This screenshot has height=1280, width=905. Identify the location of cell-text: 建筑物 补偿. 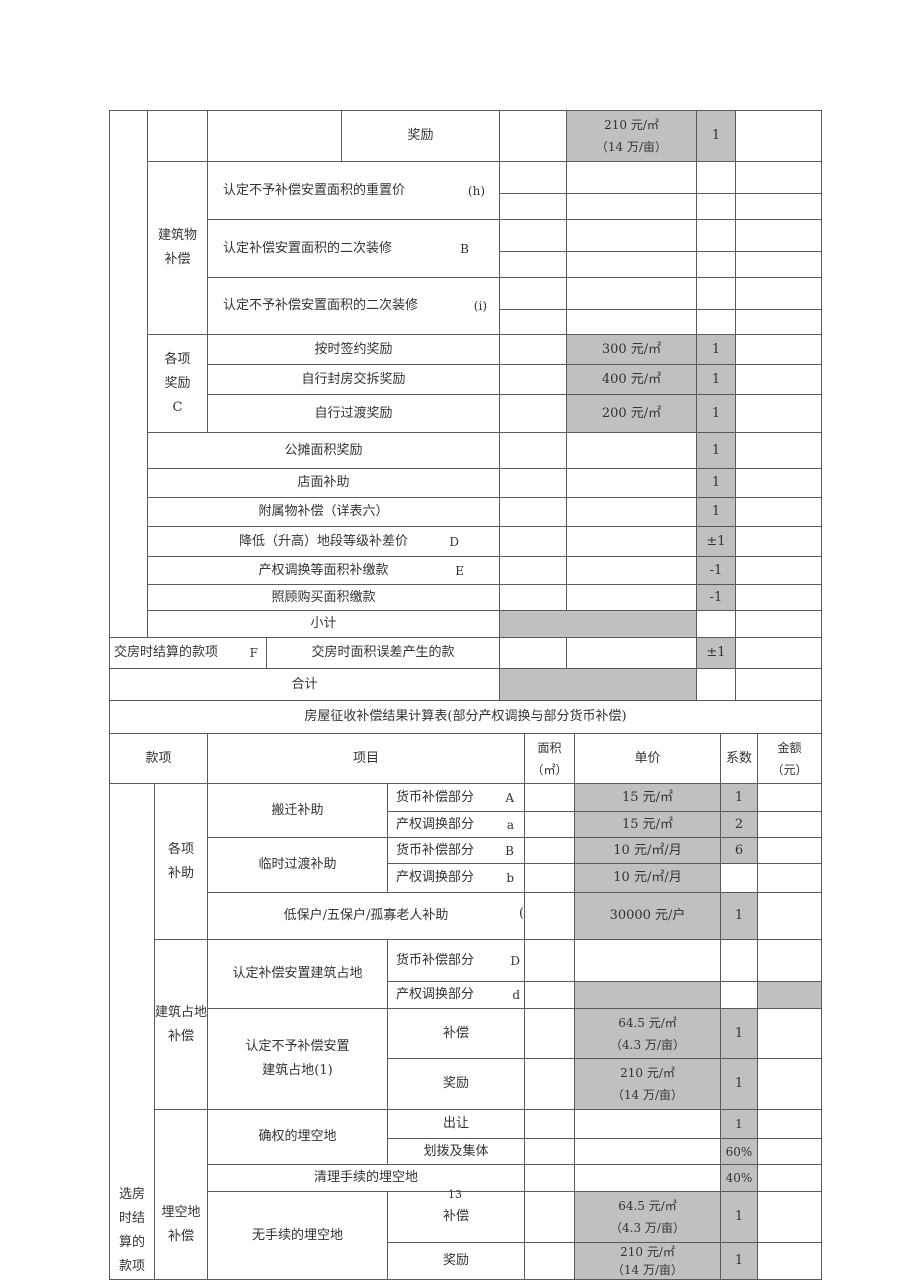
(177, 247).